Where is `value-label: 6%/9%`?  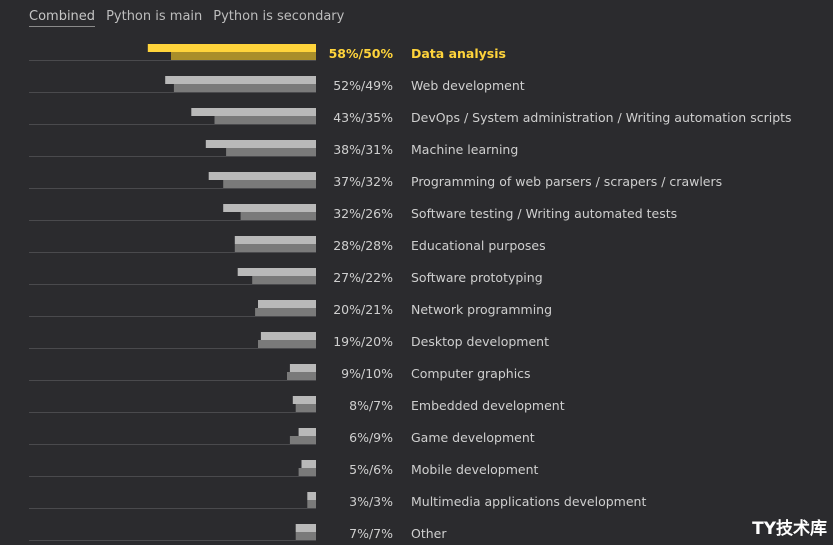 value-label: 6%/9% is located at coordinates (371, 437).